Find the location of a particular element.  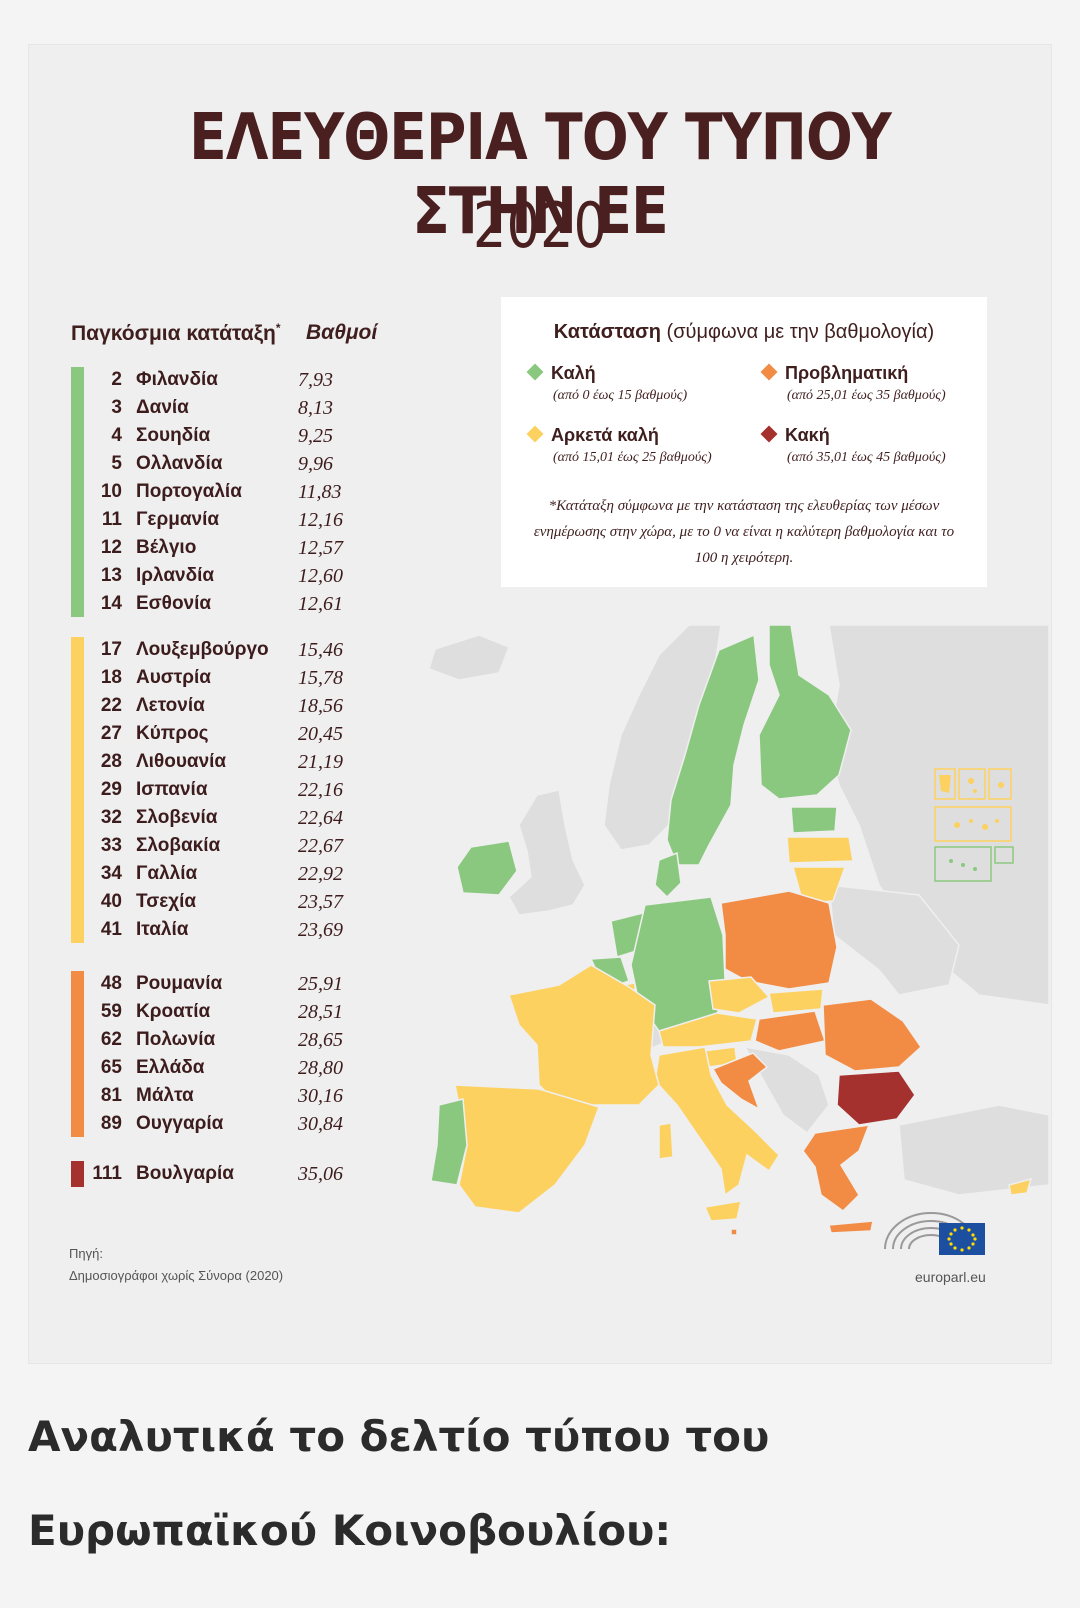

ranking-rank: 5 is located at coordinates (116, 463).